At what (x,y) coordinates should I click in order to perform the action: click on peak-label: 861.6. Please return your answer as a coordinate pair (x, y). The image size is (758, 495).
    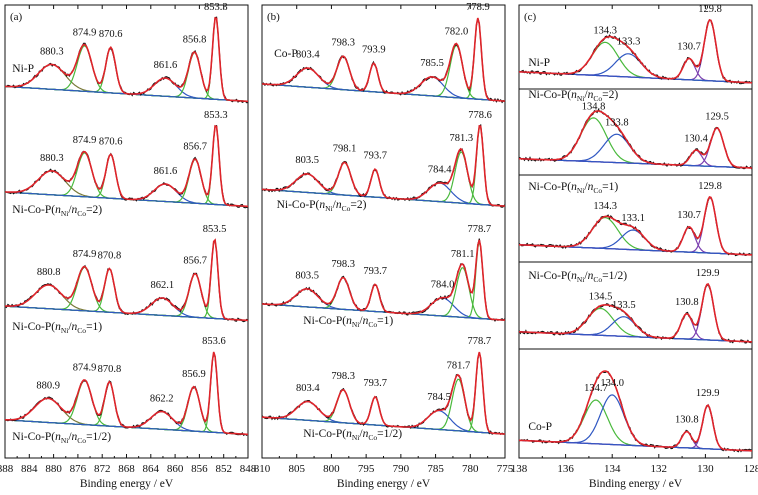
    Looking at the image, I should click on (166, 65).